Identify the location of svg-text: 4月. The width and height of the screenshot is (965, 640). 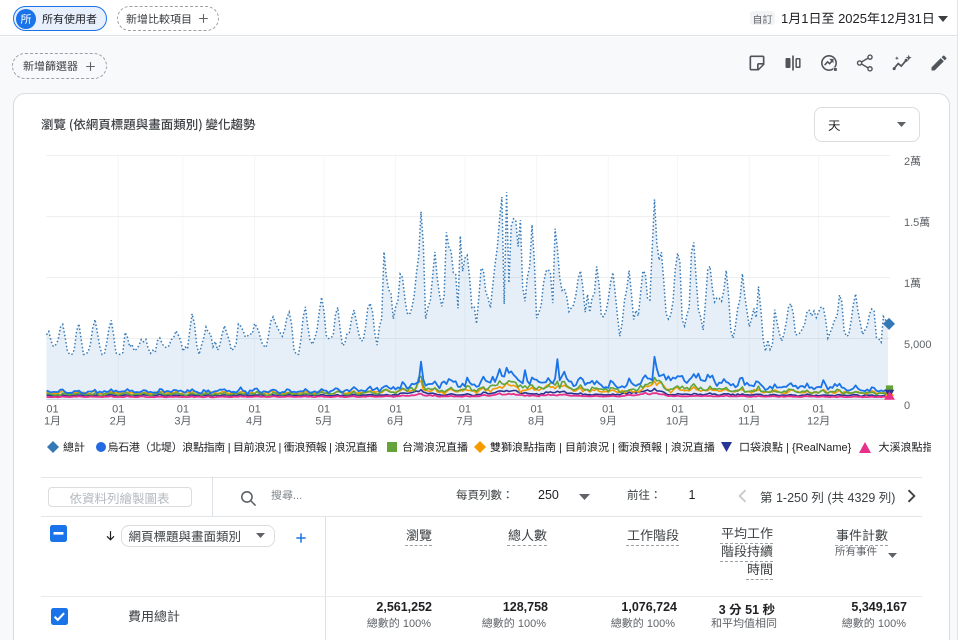
(254, 422).